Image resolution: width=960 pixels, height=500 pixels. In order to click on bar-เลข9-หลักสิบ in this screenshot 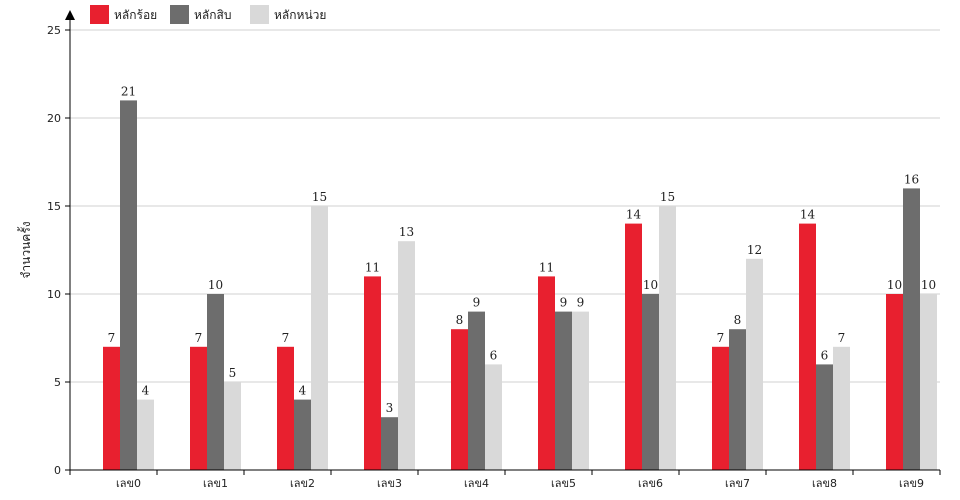, I will do `click(911, 329)`.